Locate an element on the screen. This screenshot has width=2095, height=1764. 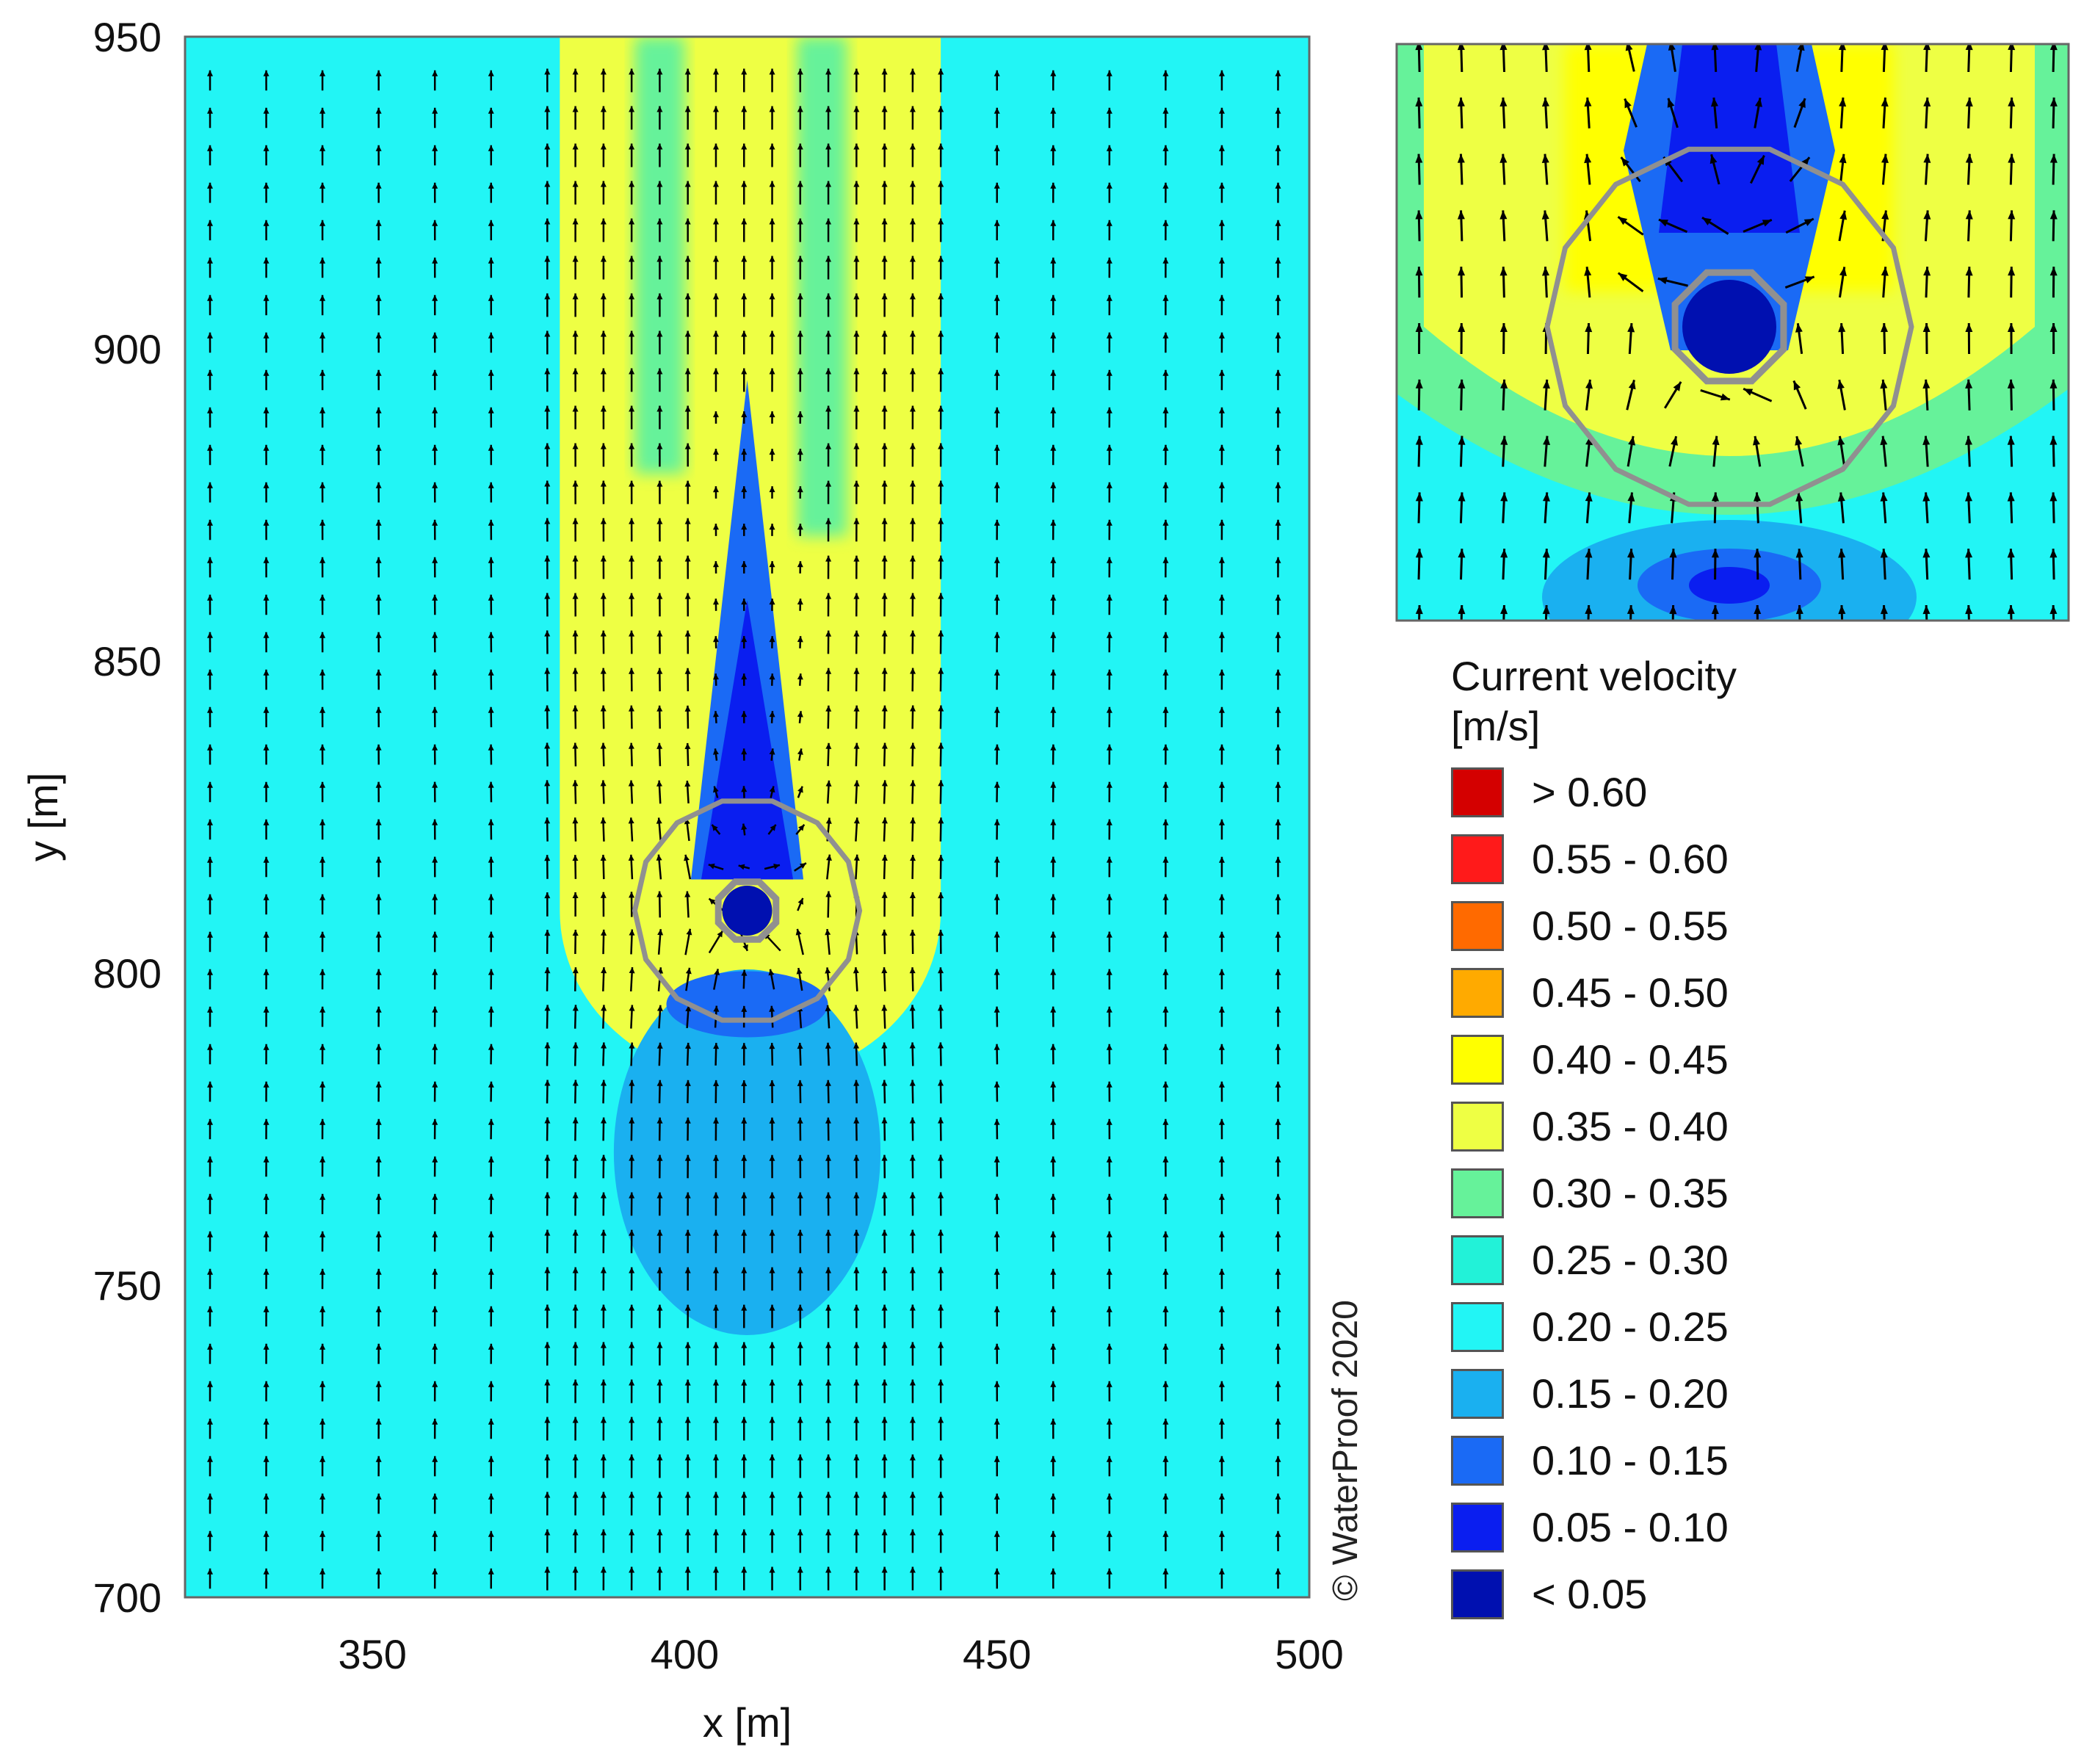
legend-swatch is located at coordinates (1477, 1327).